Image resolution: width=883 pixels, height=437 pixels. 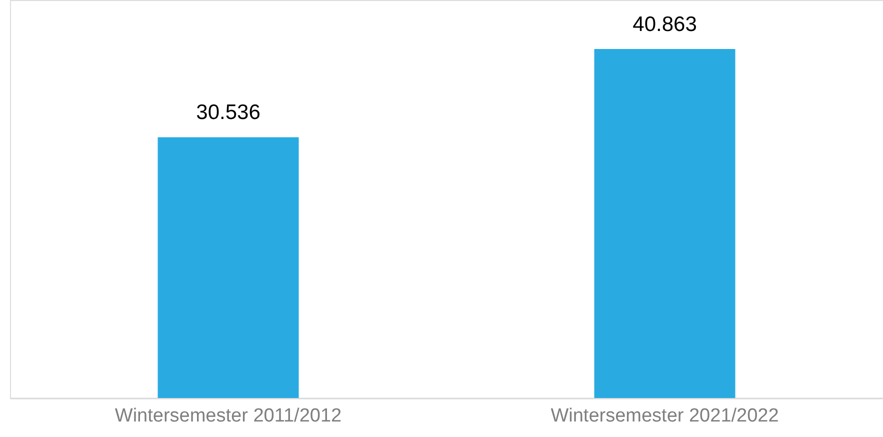 I want to click on data-label: 30.536, so click(x=228, y=112).